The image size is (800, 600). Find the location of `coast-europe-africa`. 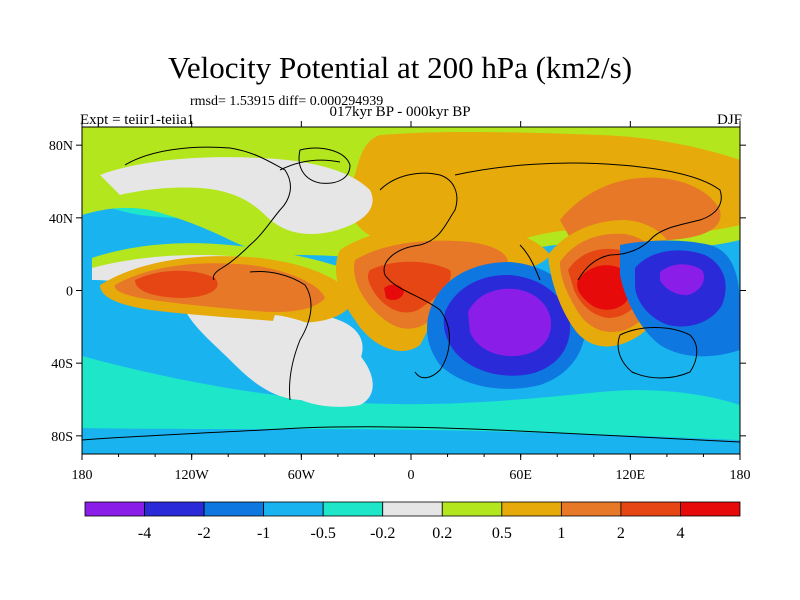

coast-europe-africa is located at coordinates (418, 275).